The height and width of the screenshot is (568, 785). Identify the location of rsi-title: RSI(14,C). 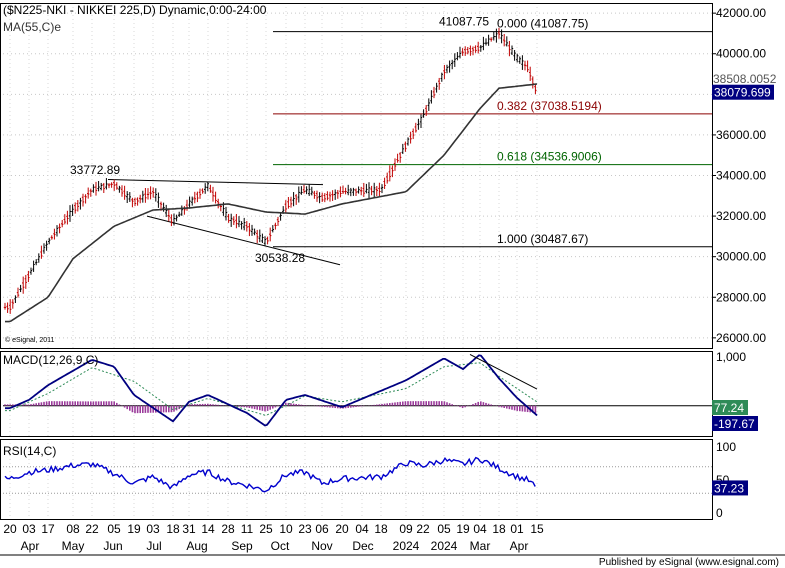
(29, 451).